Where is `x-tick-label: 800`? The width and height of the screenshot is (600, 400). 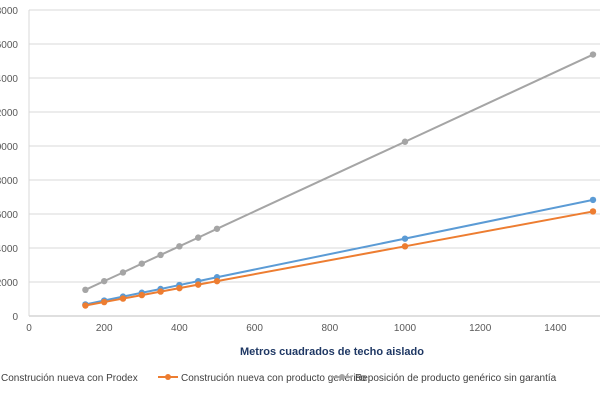
x-tick-label: 800 is located at coordinates (329, 328).